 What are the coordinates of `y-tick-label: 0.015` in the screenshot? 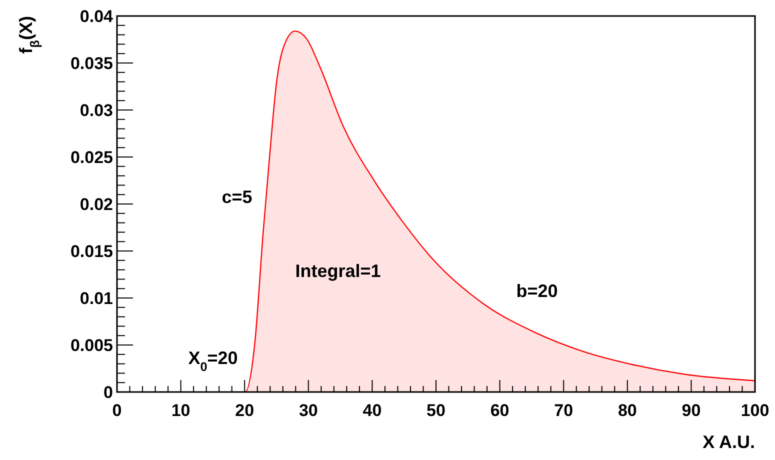 It's located at (91, 251).